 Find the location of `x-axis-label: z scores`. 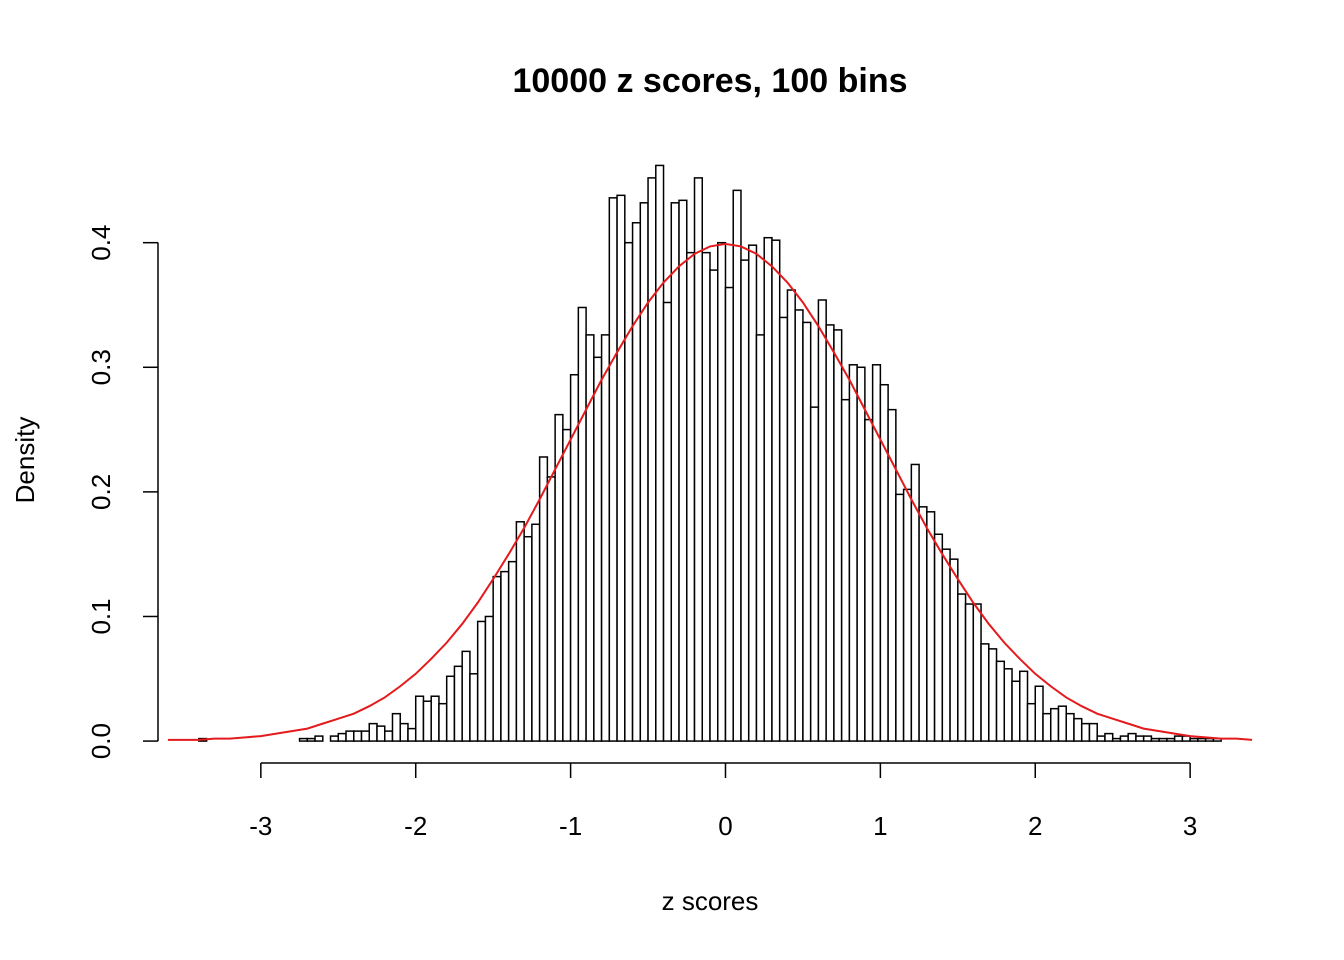

x-axis-label: z scores is located at coordinates (710, 901).